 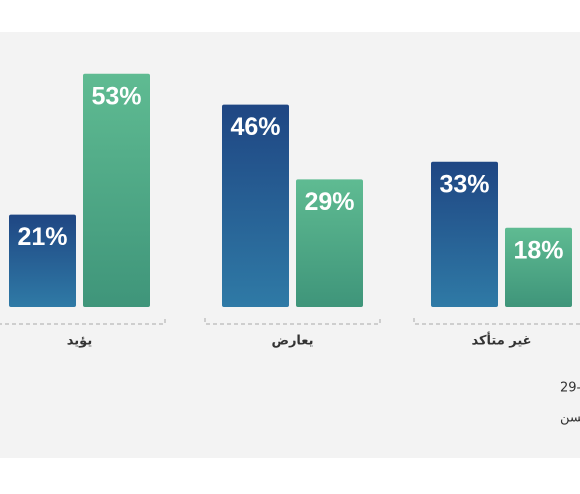 What do you see at coordinates (329, 202) in the screenshot?
I see `value-label: 29%` at bounding box center [329, 202].